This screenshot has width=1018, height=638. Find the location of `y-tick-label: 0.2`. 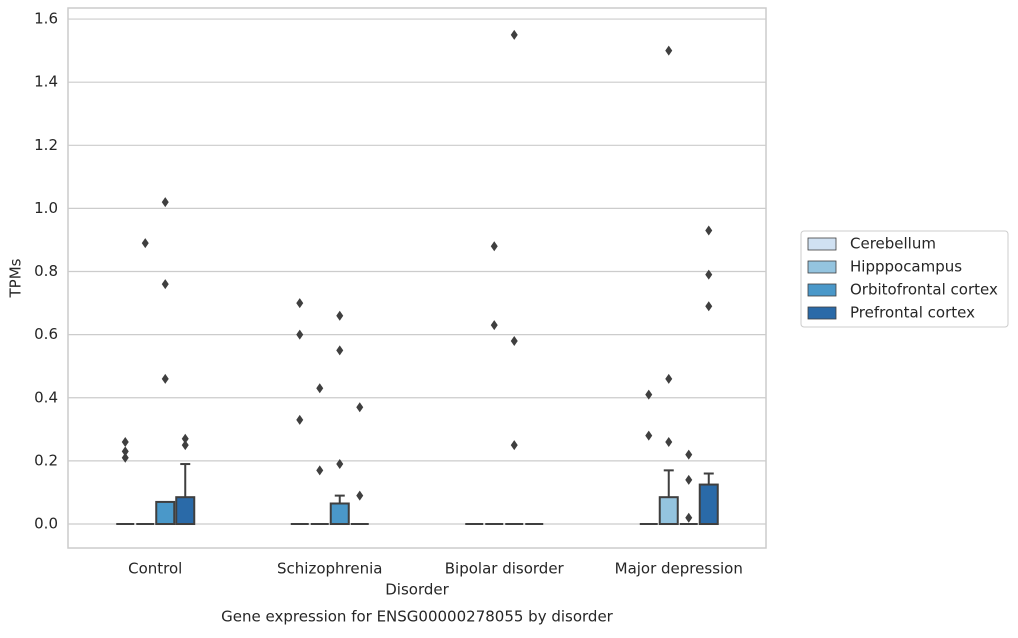

y-tick-label: 0.2 is located at coordinates (46, 460).